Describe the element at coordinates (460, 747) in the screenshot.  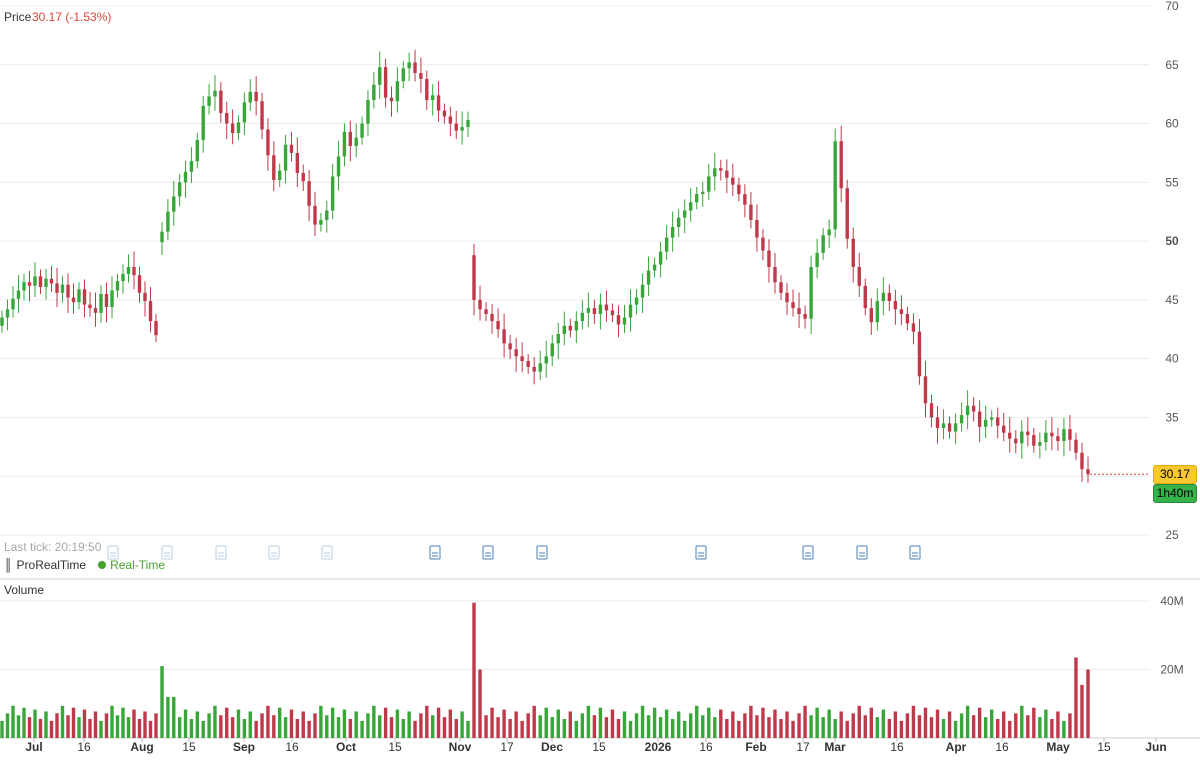
I see `time-axis-label: Nov` at that location.